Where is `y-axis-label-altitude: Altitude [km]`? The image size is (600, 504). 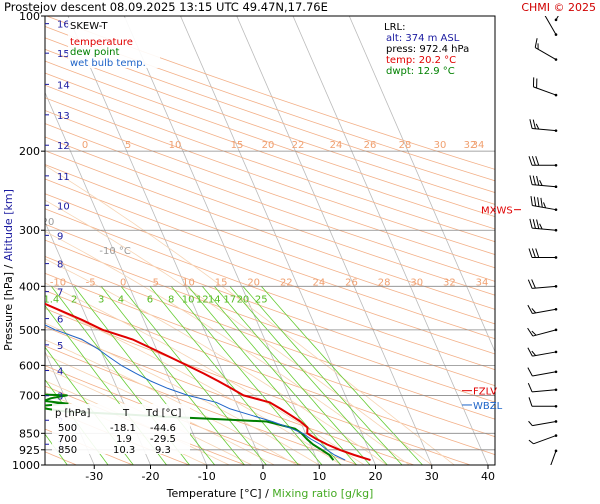
y-axis-label-altitude: Altitude [km] is located at coordinates (8, 225).